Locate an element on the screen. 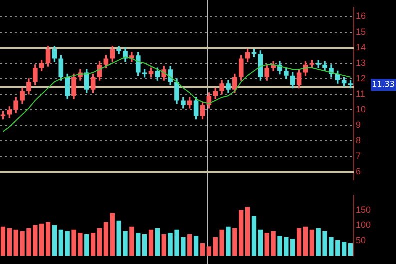 The image size is (396, 264). y-tick-label: 14 is located at coordinates (361, 47).